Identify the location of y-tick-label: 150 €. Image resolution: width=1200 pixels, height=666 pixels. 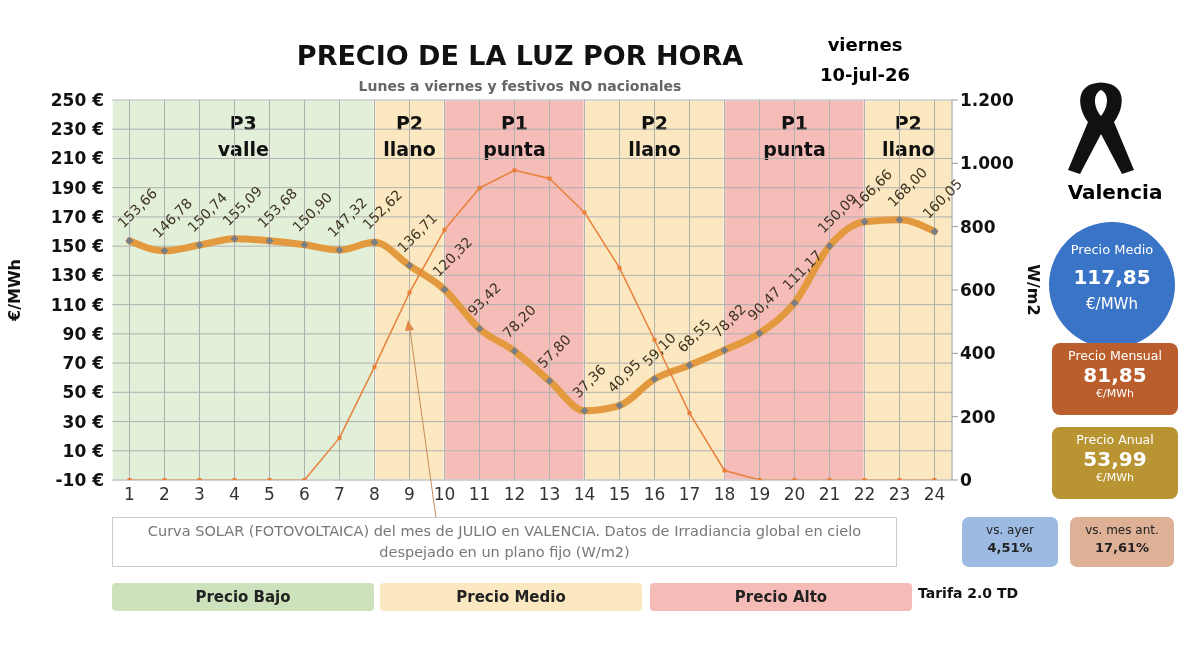
(77, 246).